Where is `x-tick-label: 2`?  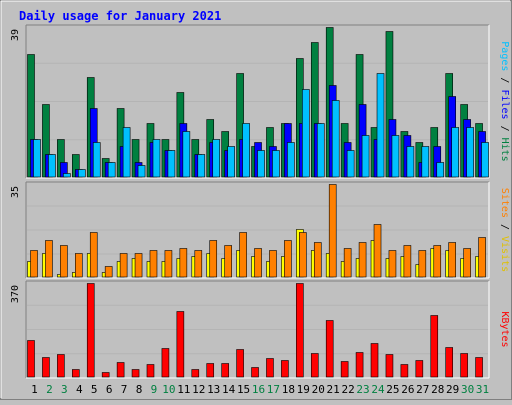 x-tick-label: 2 is located at coordinates (49, 389).